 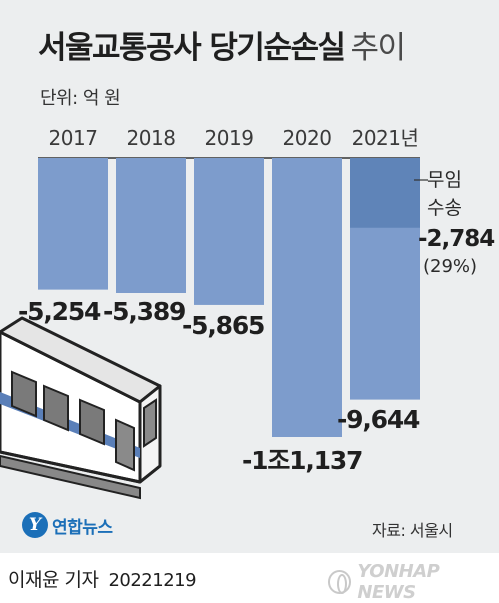 I want to click on byline: 이재윤 기자 20221219, so click(x=102, y=578).